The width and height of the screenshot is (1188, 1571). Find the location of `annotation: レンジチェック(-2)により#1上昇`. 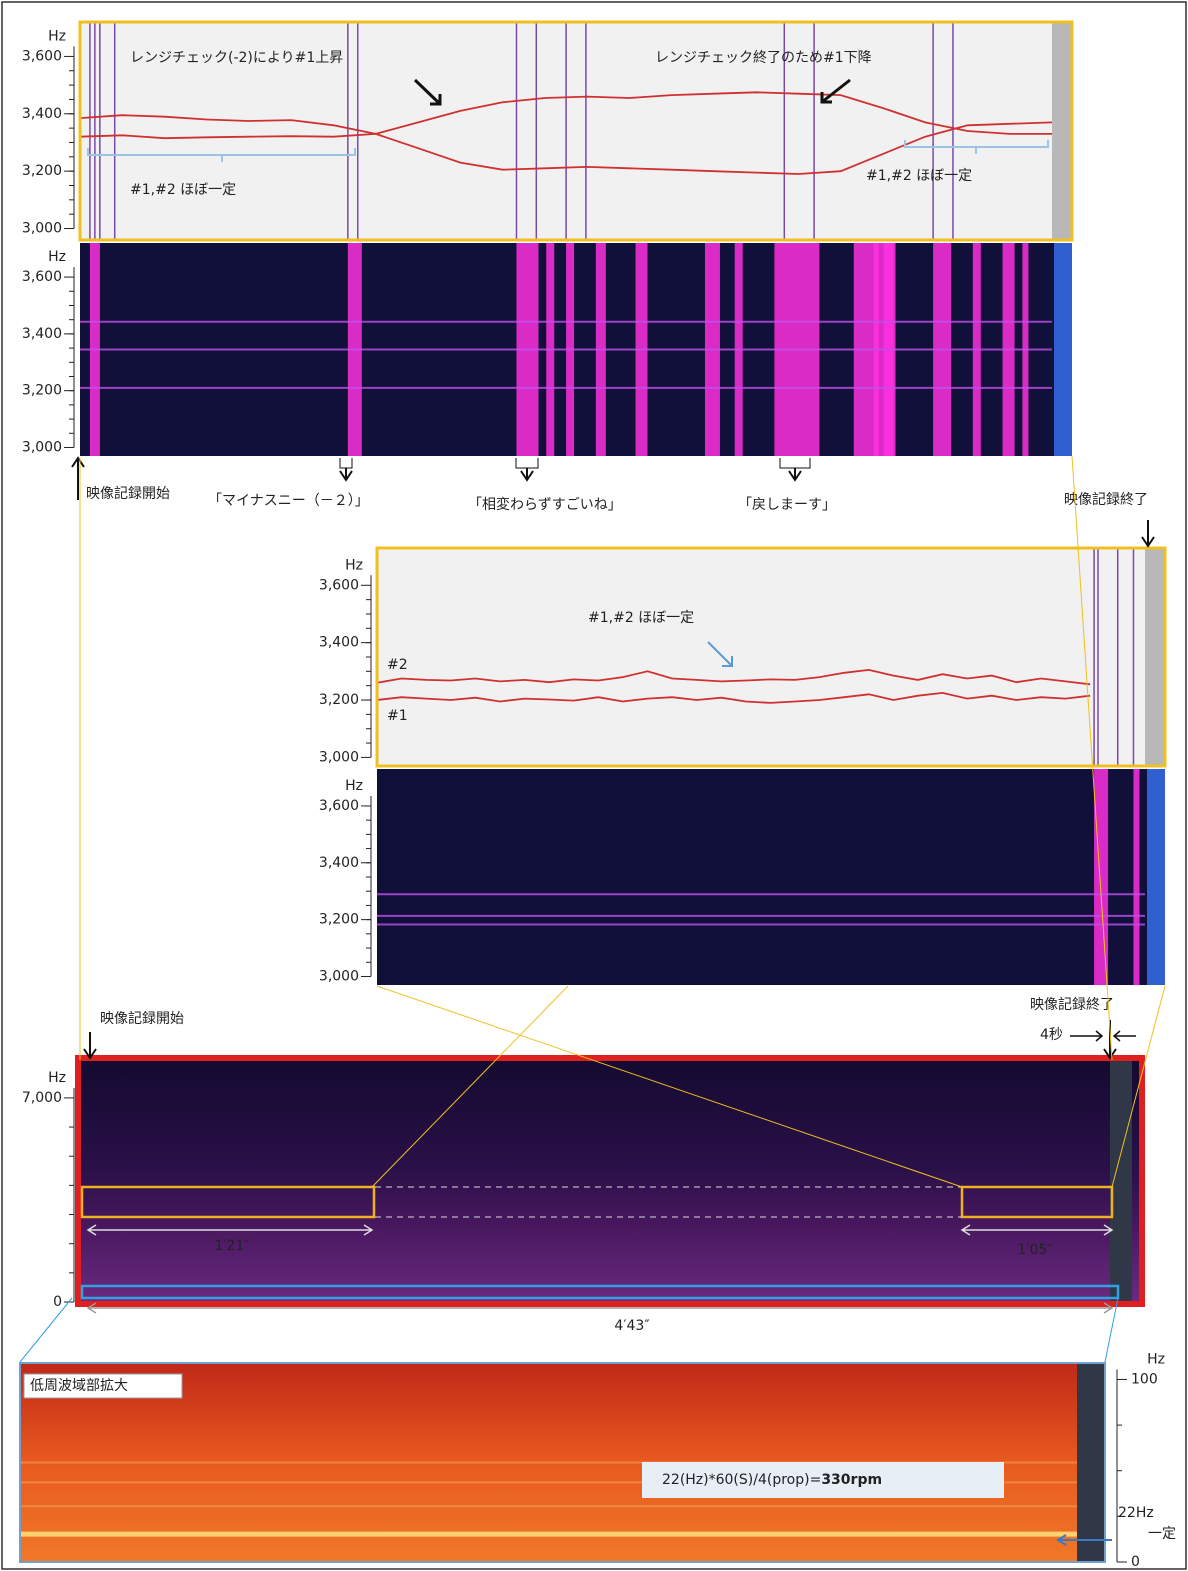

annotation: レンジチェック(-2)により#1上昇 is located at coordinates (236, 58).